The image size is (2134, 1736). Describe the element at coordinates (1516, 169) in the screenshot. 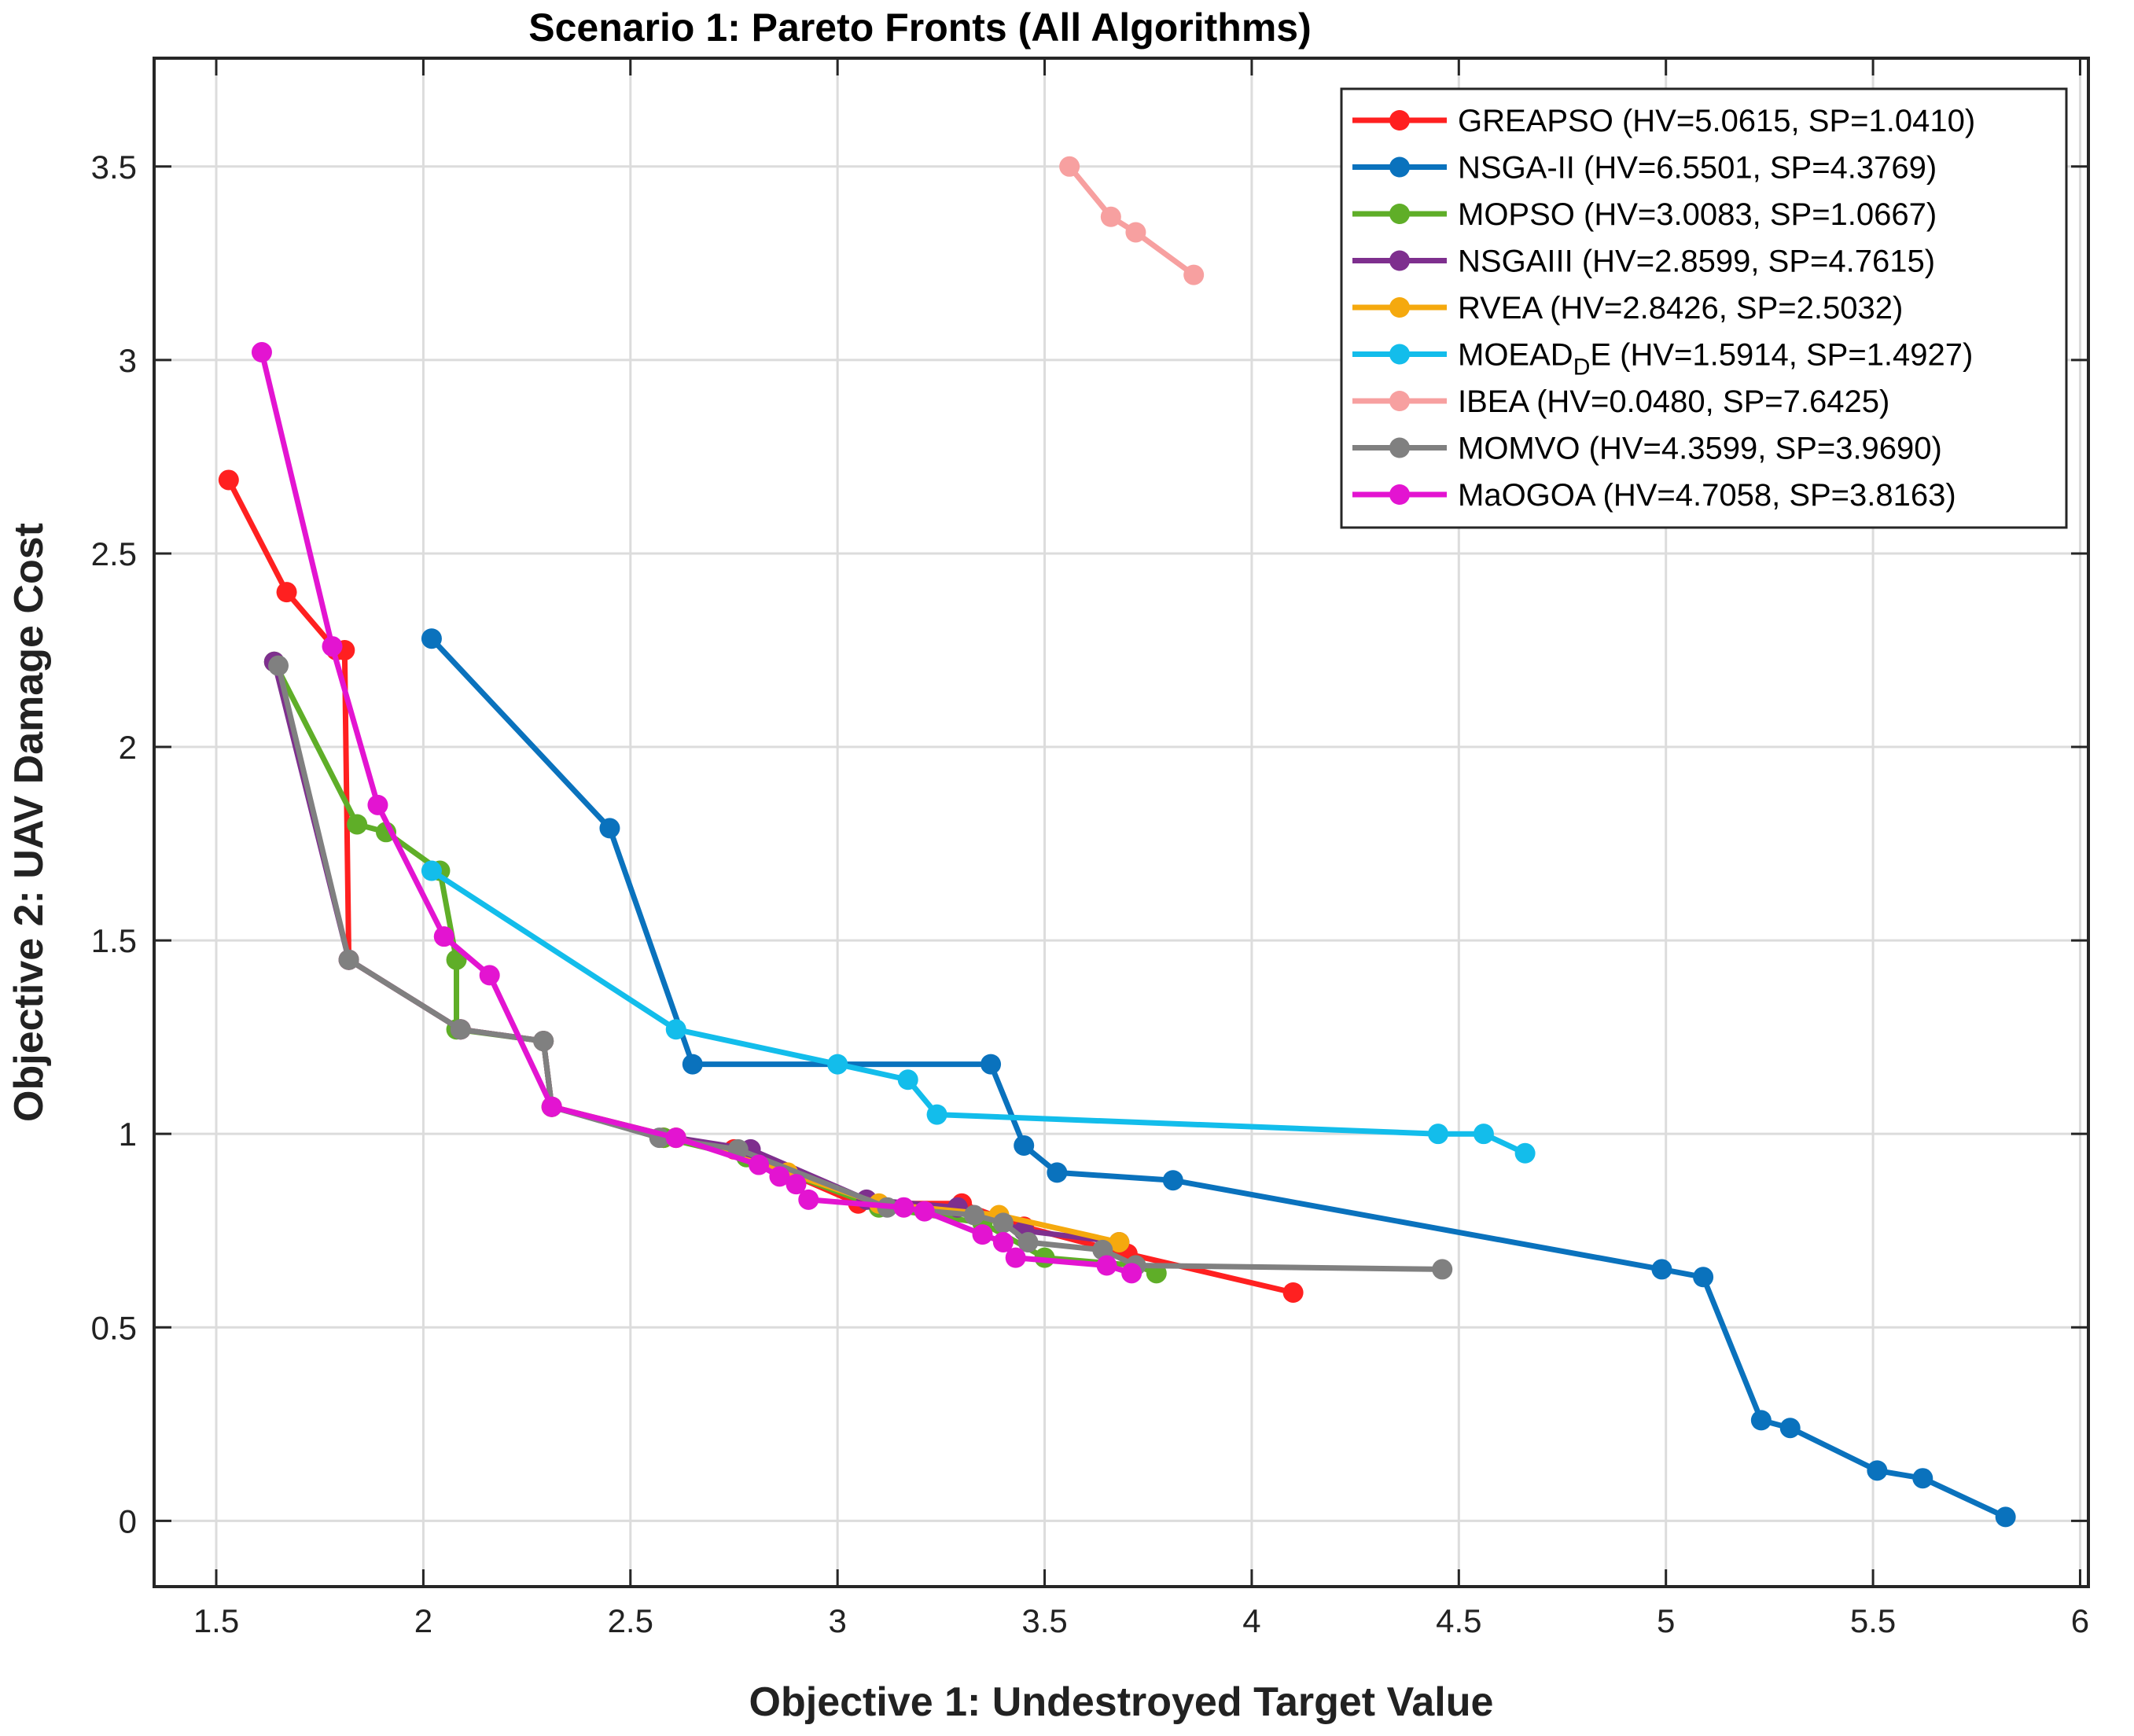

I see `legend-label-name: NSGA-II` at that location.